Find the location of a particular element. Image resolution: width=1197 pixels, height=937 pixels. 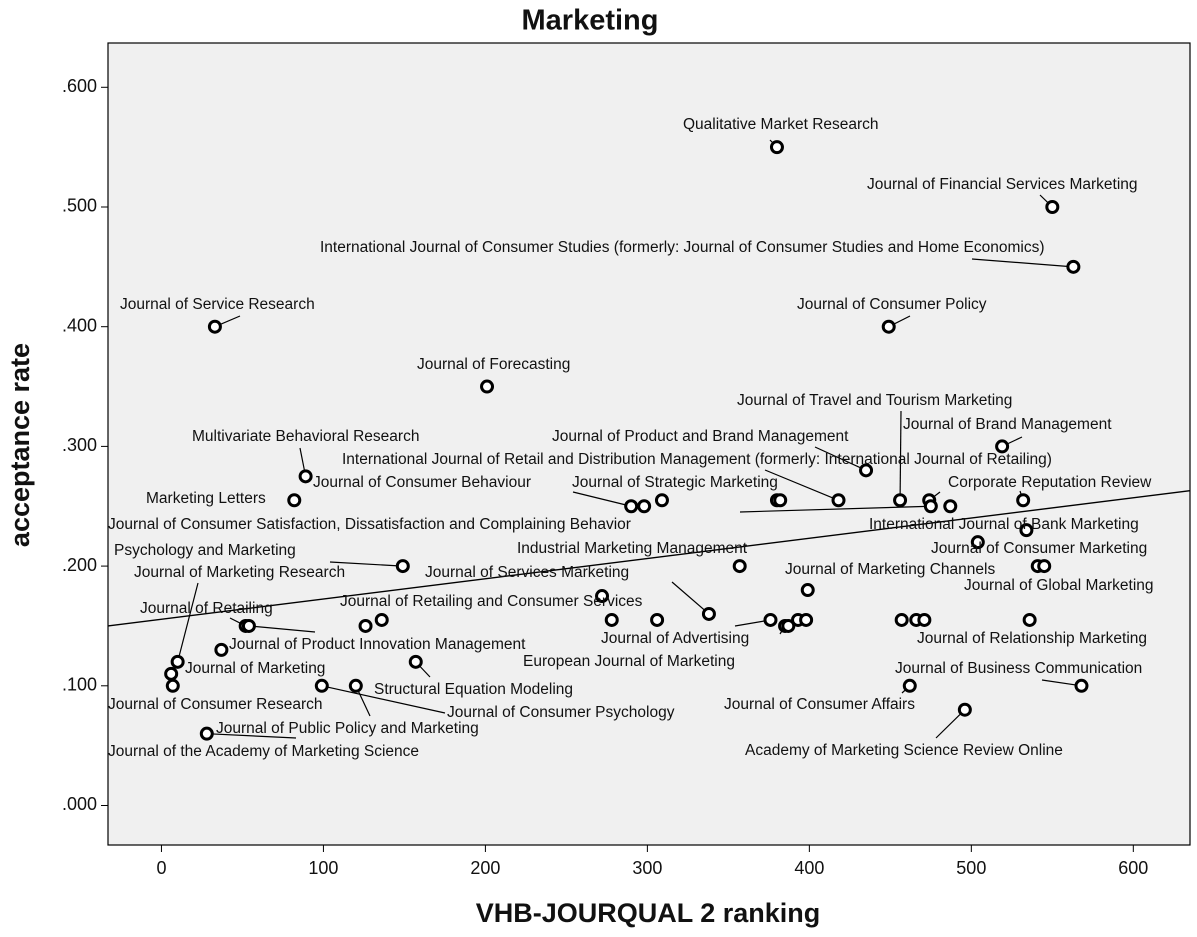

point-label: Journal of Relationship Marketing is located at coordinates (1032, 638).